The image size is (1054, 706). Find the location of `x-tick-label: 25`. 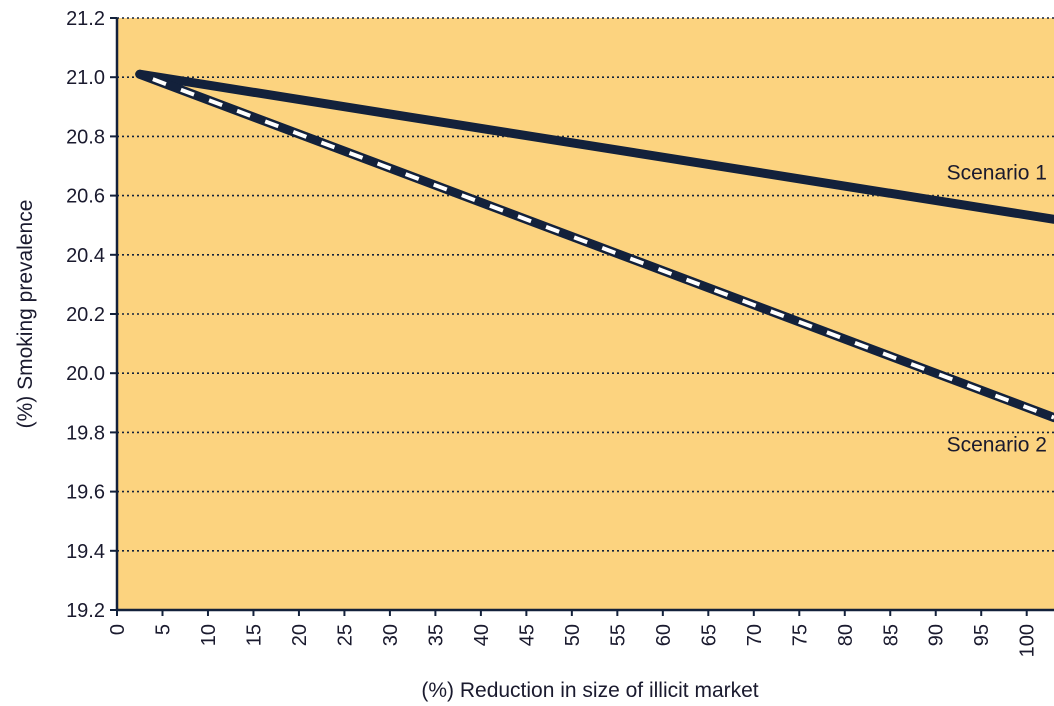

x-tick-label: 25 is located at coordinates (345, 635).